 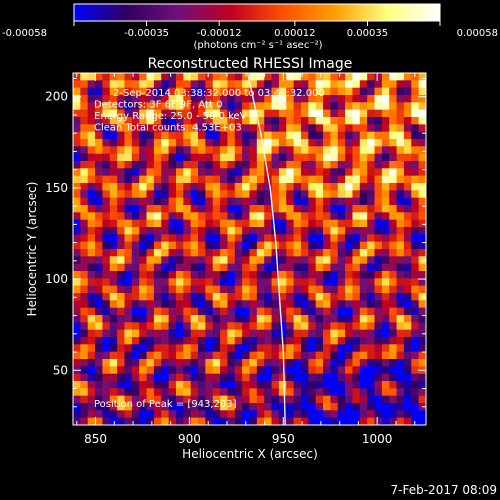 What do you see at coordinates (294, 33) in the screenshot?
I see `colorbar-tick-label: 0.00012` at bounding box center [294, 33].